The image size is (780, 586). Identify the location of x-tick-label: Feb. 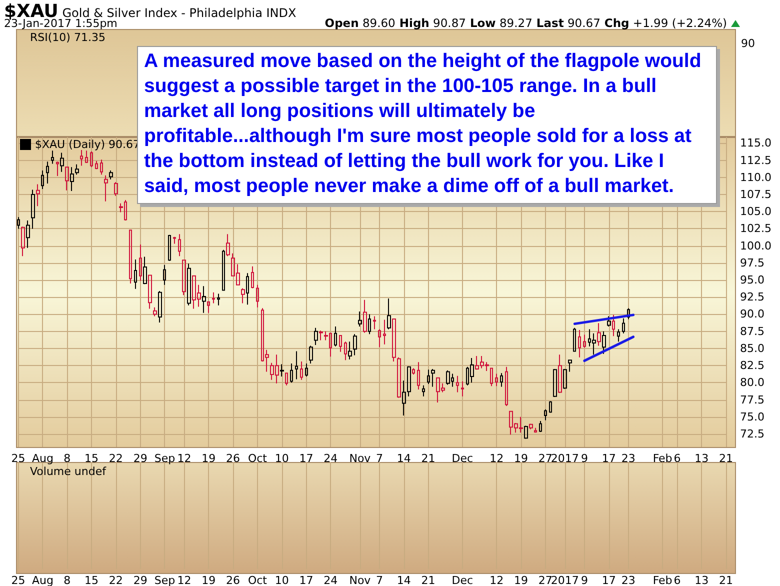
(662, 458).